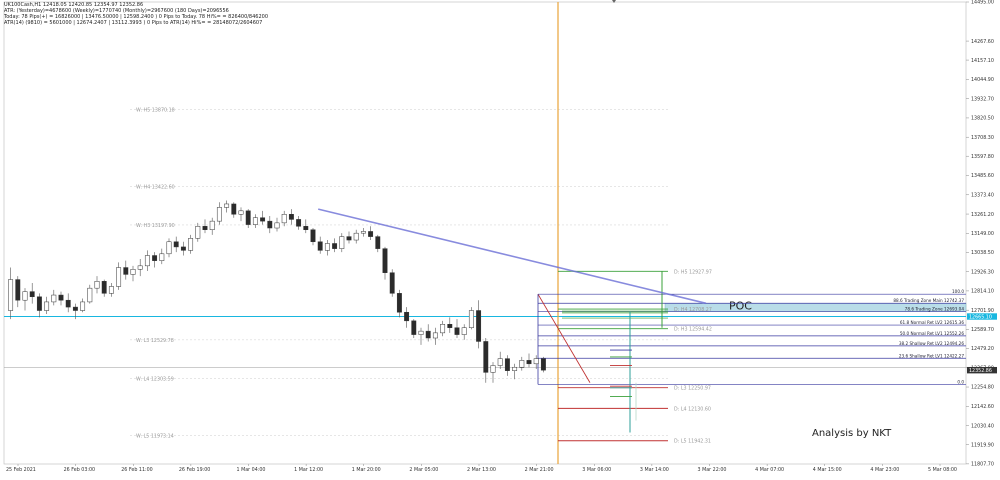 The height and width of the screenshot is (480, 1000). What do you see at coordinates (982, 465) in the screenshot?
I see `y-tick-label: 11807.70` at bounding box center [982, 465].